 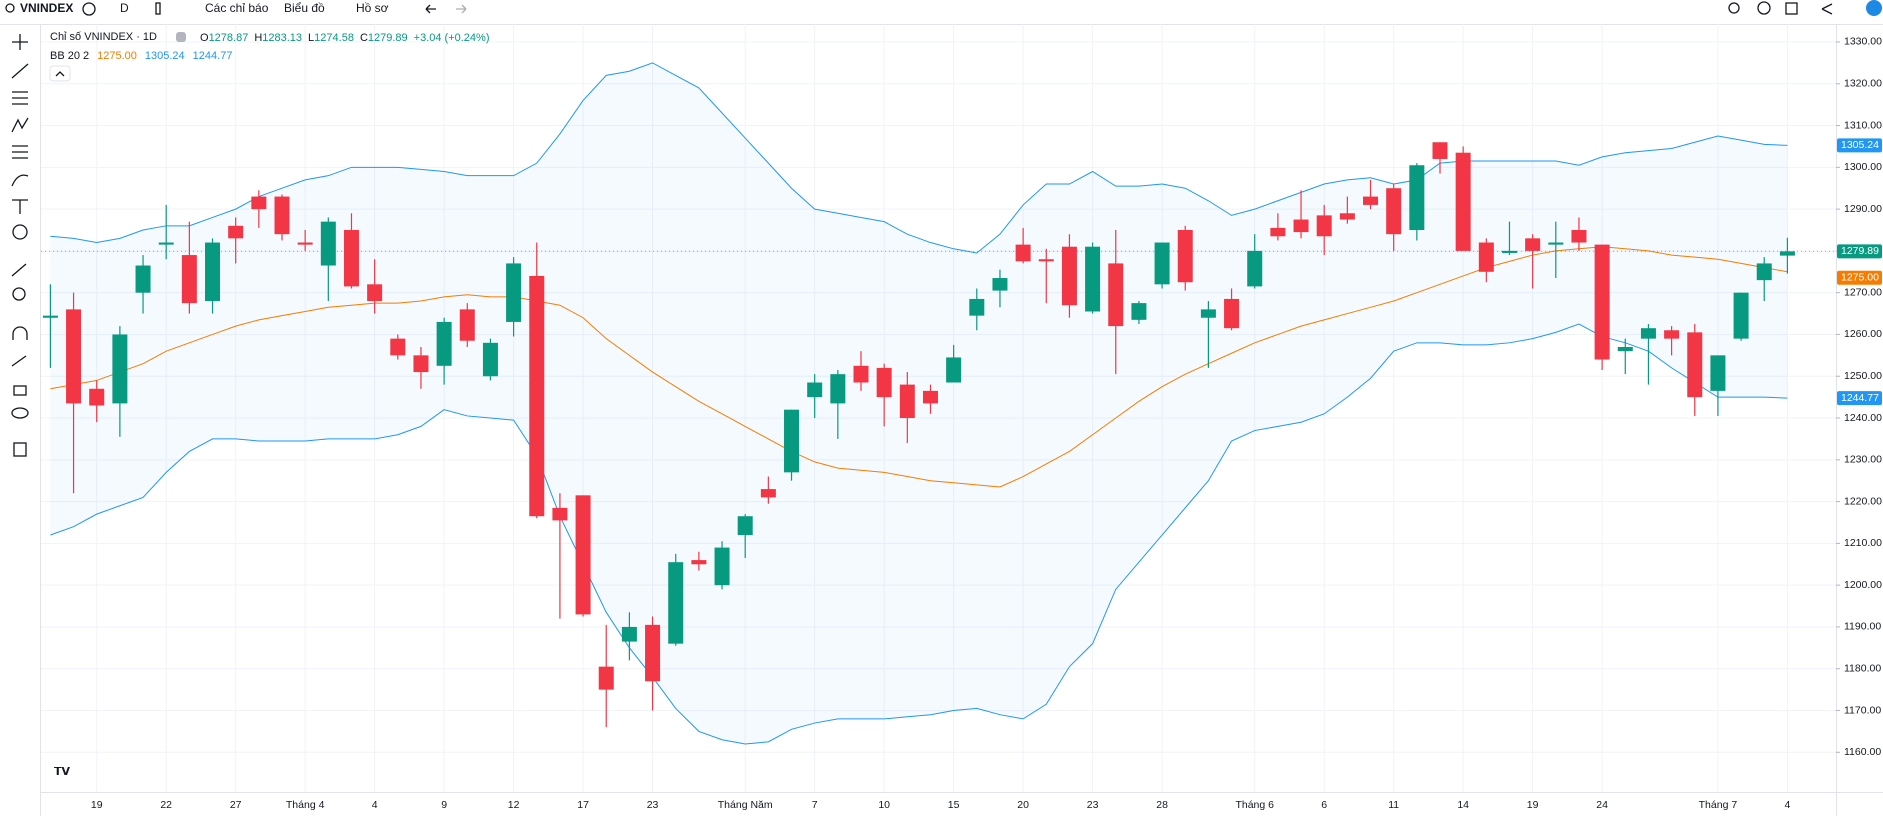 What do you see at coordinates (165, 56) in the screenshot?
I see `upper-value: 1305.24` at bounding box center [165, 56].